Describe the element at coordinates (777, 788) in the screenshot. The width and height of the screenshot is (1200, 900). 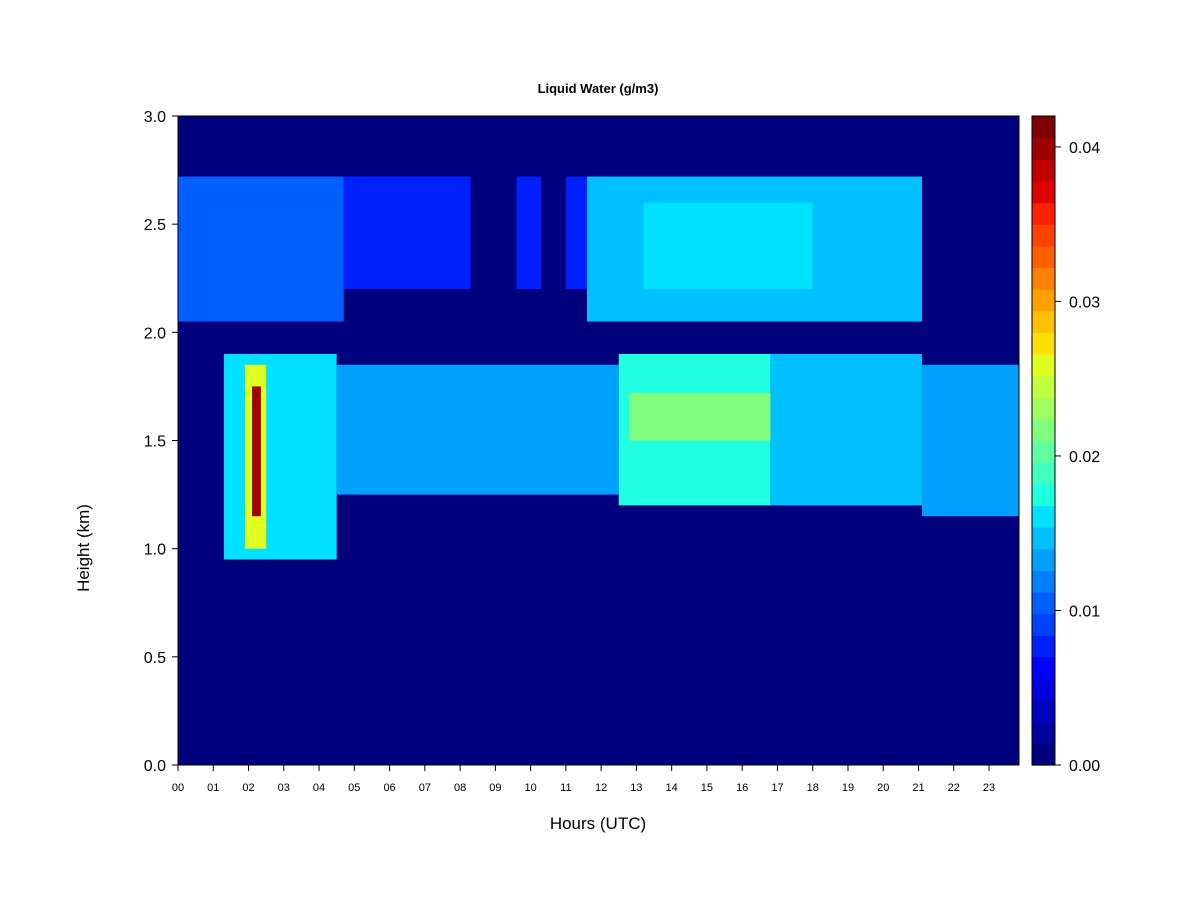
I see `x-tick-label: 17` at that location.